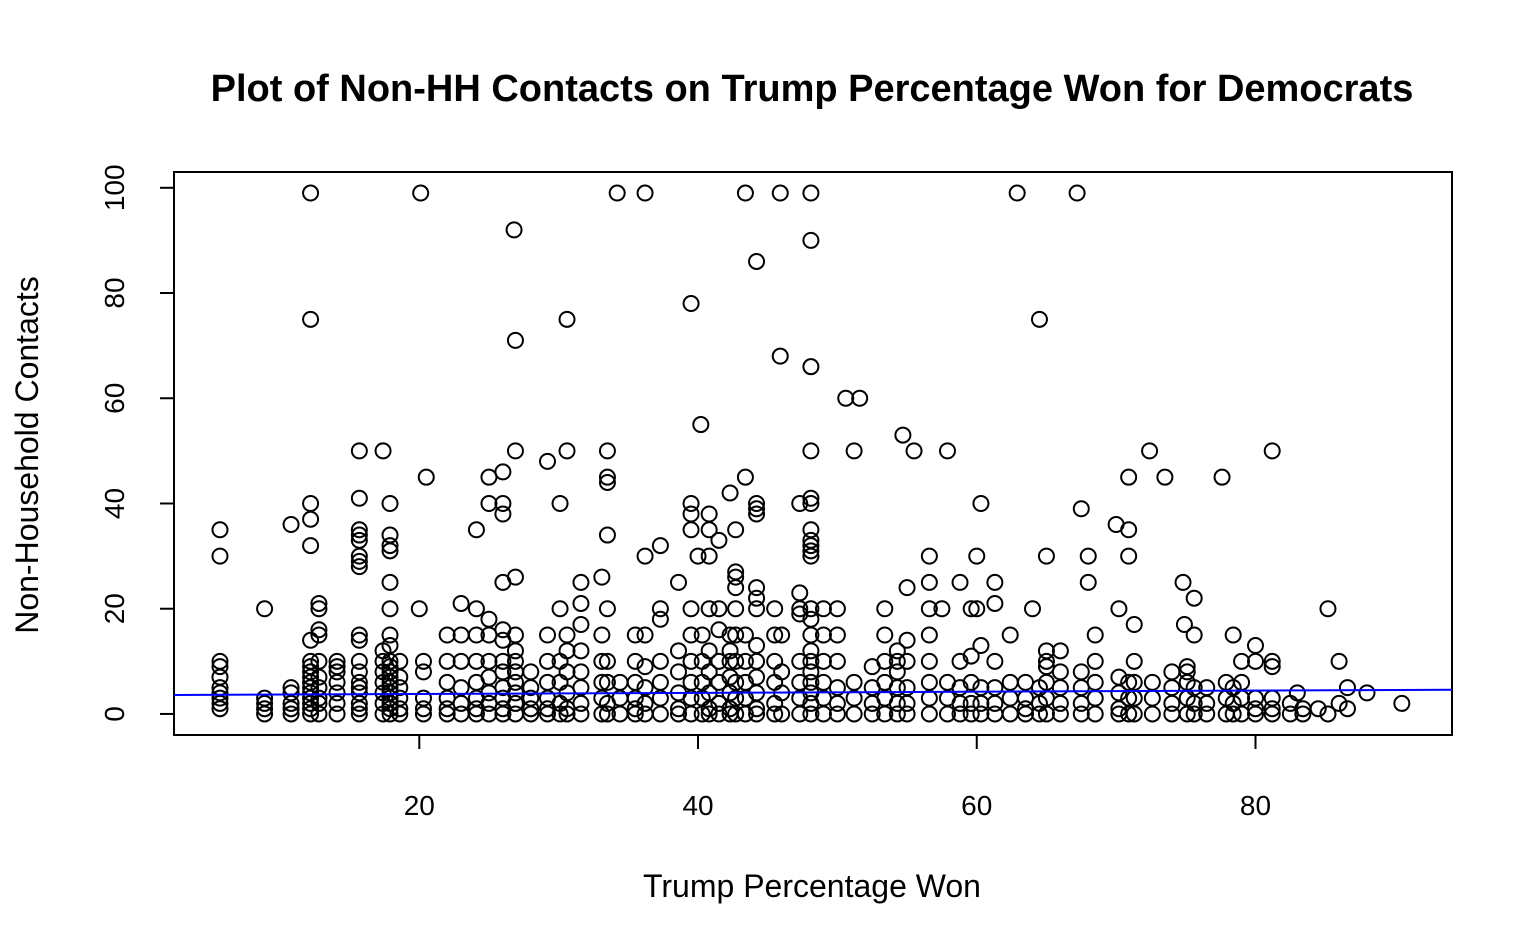 The height and width of the screenshot is (951, 1540). Describe the element at coordinates (114, 714) in the screenshot. I see `y-tick-label: 0` at that location.